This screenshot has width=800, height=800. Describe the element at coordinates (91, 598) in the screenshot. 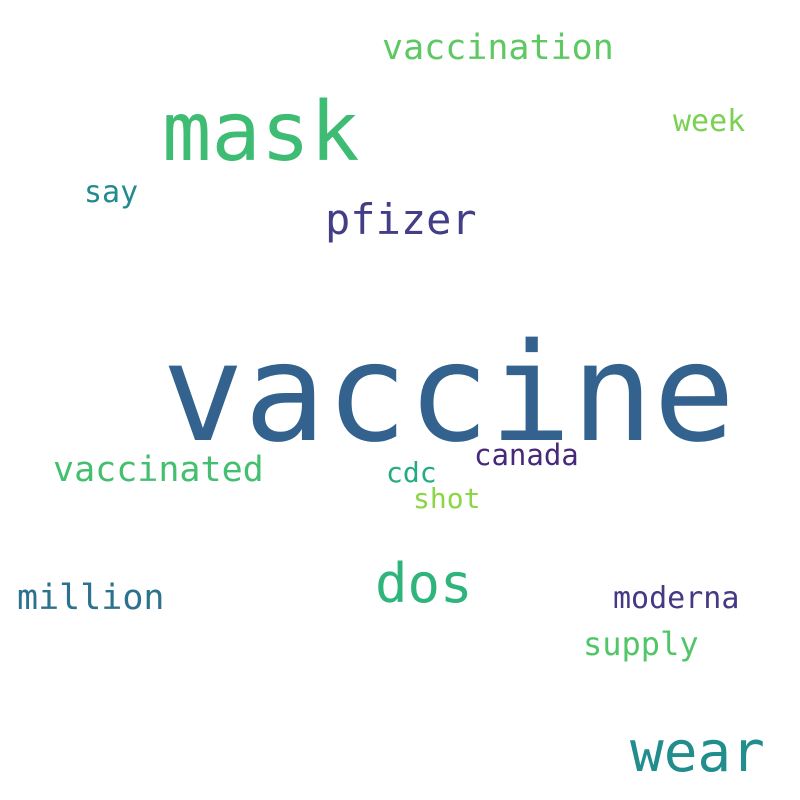

I see `word-million: million` at that location.